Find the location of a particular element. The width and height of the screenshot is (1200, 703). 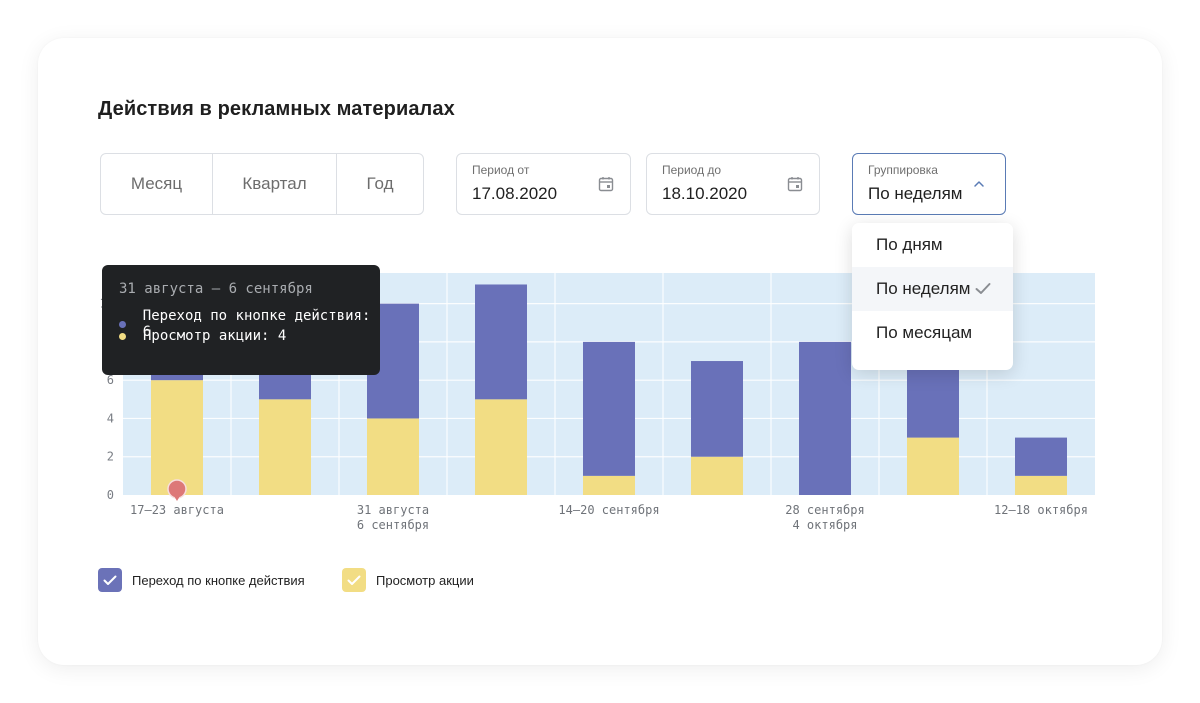

event-marker-tip is located at coordinates (177, 498).